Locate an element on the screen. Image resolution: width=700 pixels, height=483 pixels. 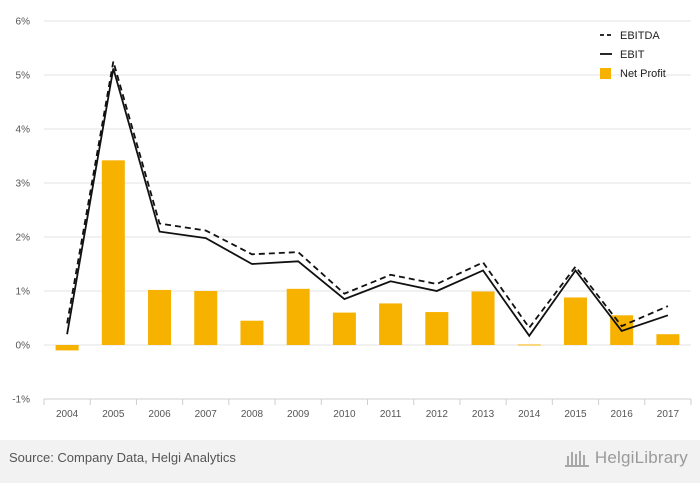
y-tick-label: 4% is located at coordinates (23, 130).